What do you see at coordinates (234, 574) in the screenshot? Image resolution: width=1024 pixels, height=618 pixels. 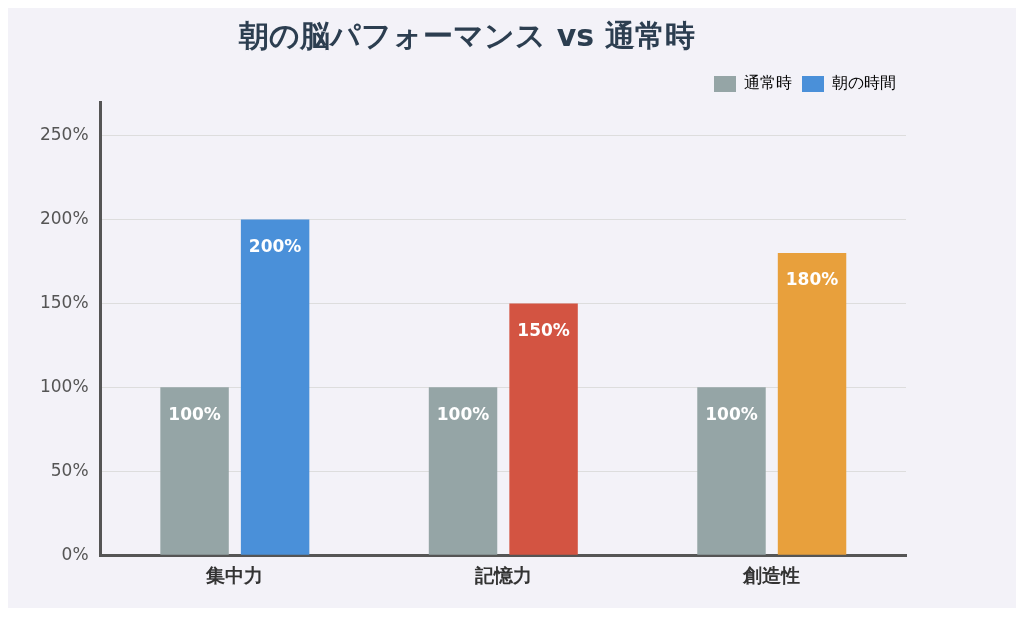 I see `x-tick-label: 集中力` at bounding box center [234, 574].